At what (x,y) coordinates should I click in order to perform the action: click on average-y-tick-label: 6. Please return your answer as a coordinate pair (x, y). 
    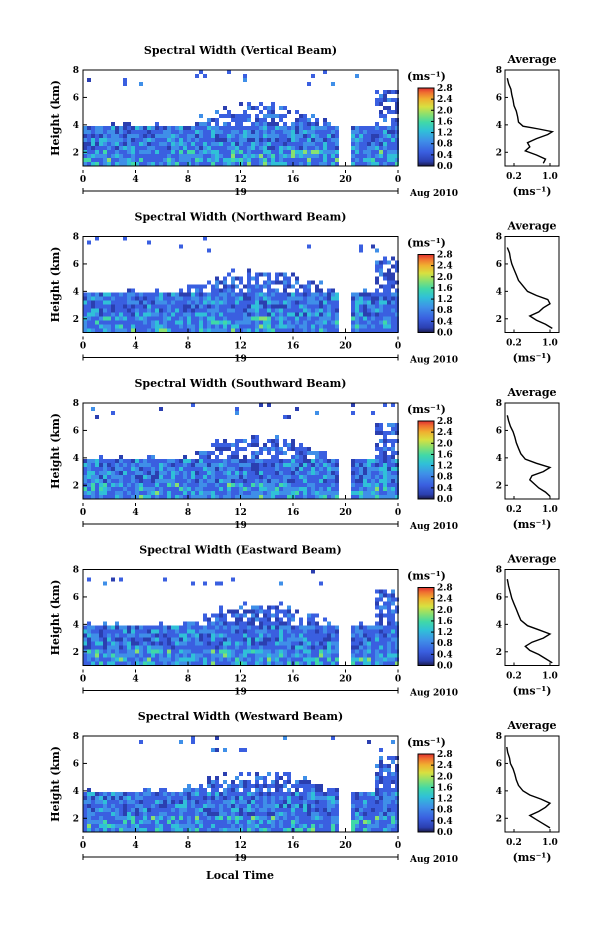
    Looking at the image, I should click on (499, 598).